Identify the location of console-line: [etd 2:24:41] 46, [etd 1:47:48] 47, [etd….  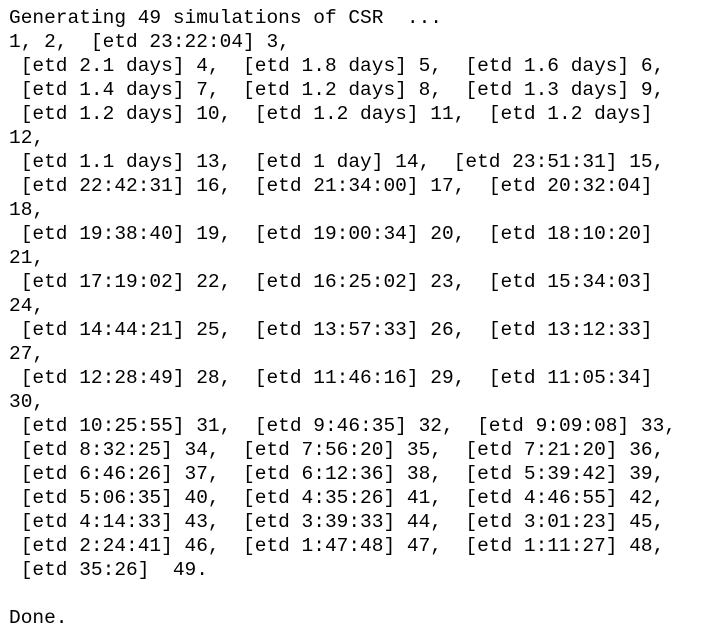
(337, 546).